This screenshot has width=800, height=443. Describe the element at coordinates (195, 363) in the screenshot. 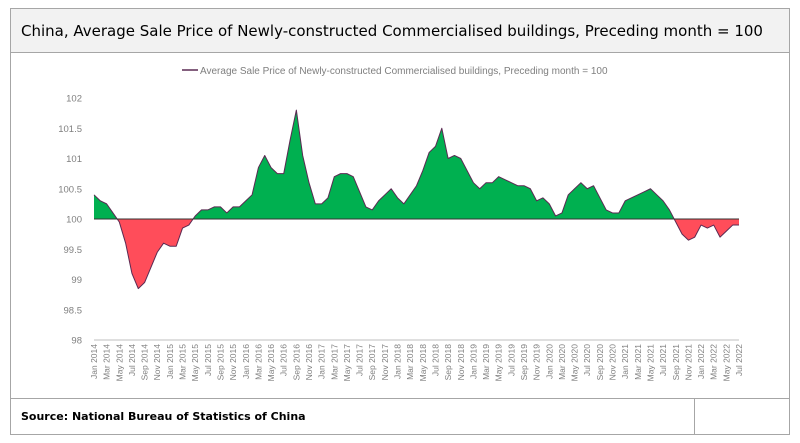

I see `x-tick-label: May 2015` at that location.